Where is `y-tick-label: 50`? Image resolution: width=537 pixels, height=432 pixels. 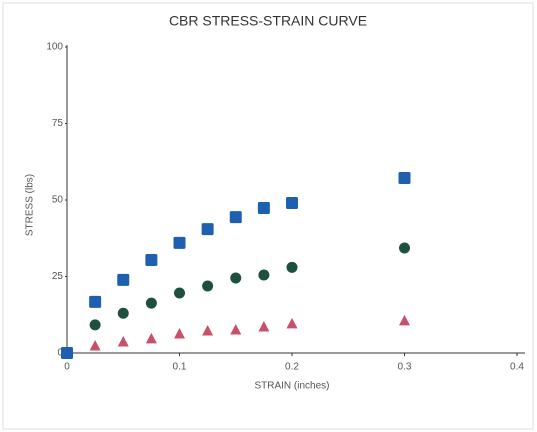
y-tick-label: 50 is located at coordinates (58, 200).